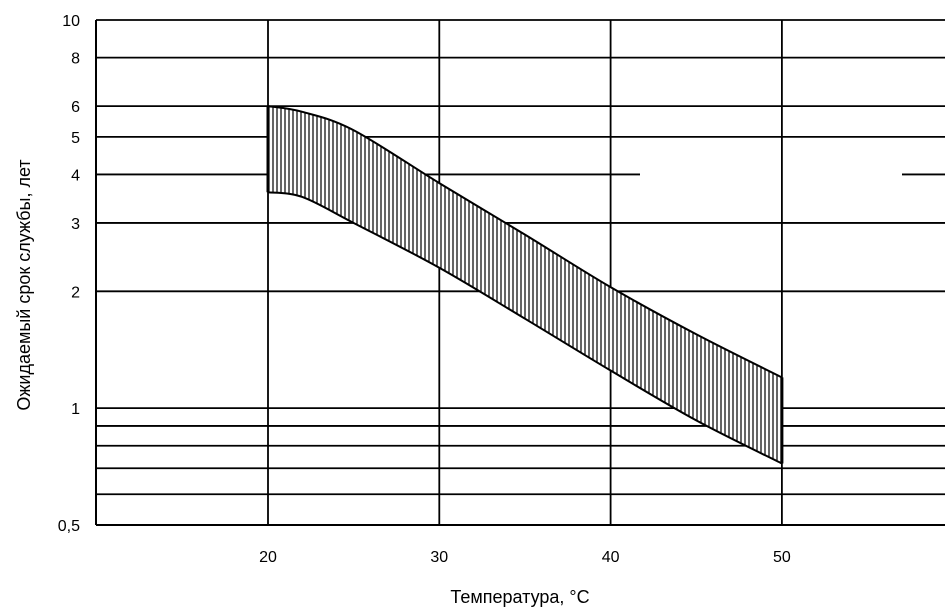 The image size is (945, 615). Describe the element at coordinates (611, 557) in the screenshot. I see `x-tick-label: 40` at that location.